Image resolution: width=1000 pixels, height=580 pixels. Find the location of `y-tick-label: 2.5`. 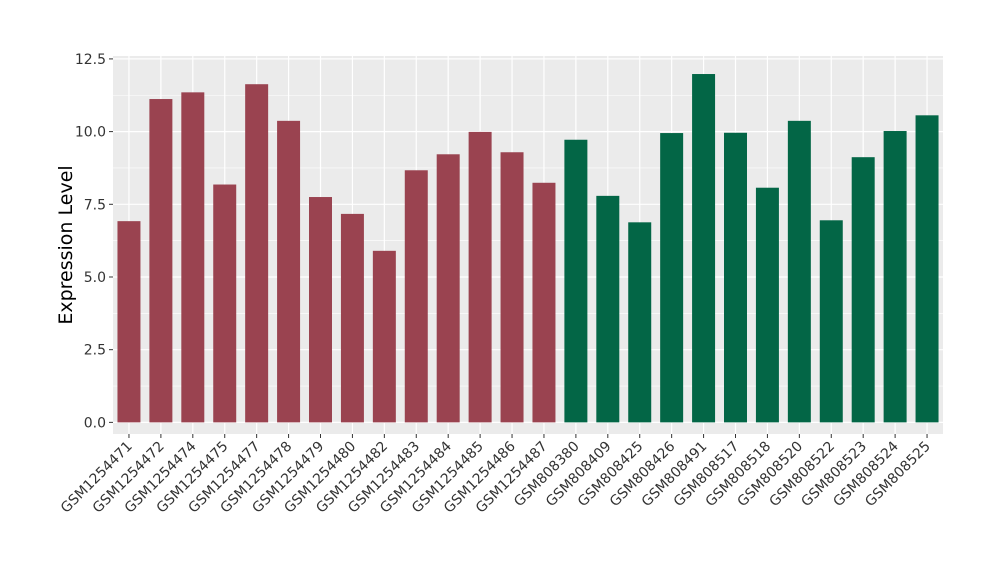

y-tick-label: 2.5 is located at coordinates (95, 351).